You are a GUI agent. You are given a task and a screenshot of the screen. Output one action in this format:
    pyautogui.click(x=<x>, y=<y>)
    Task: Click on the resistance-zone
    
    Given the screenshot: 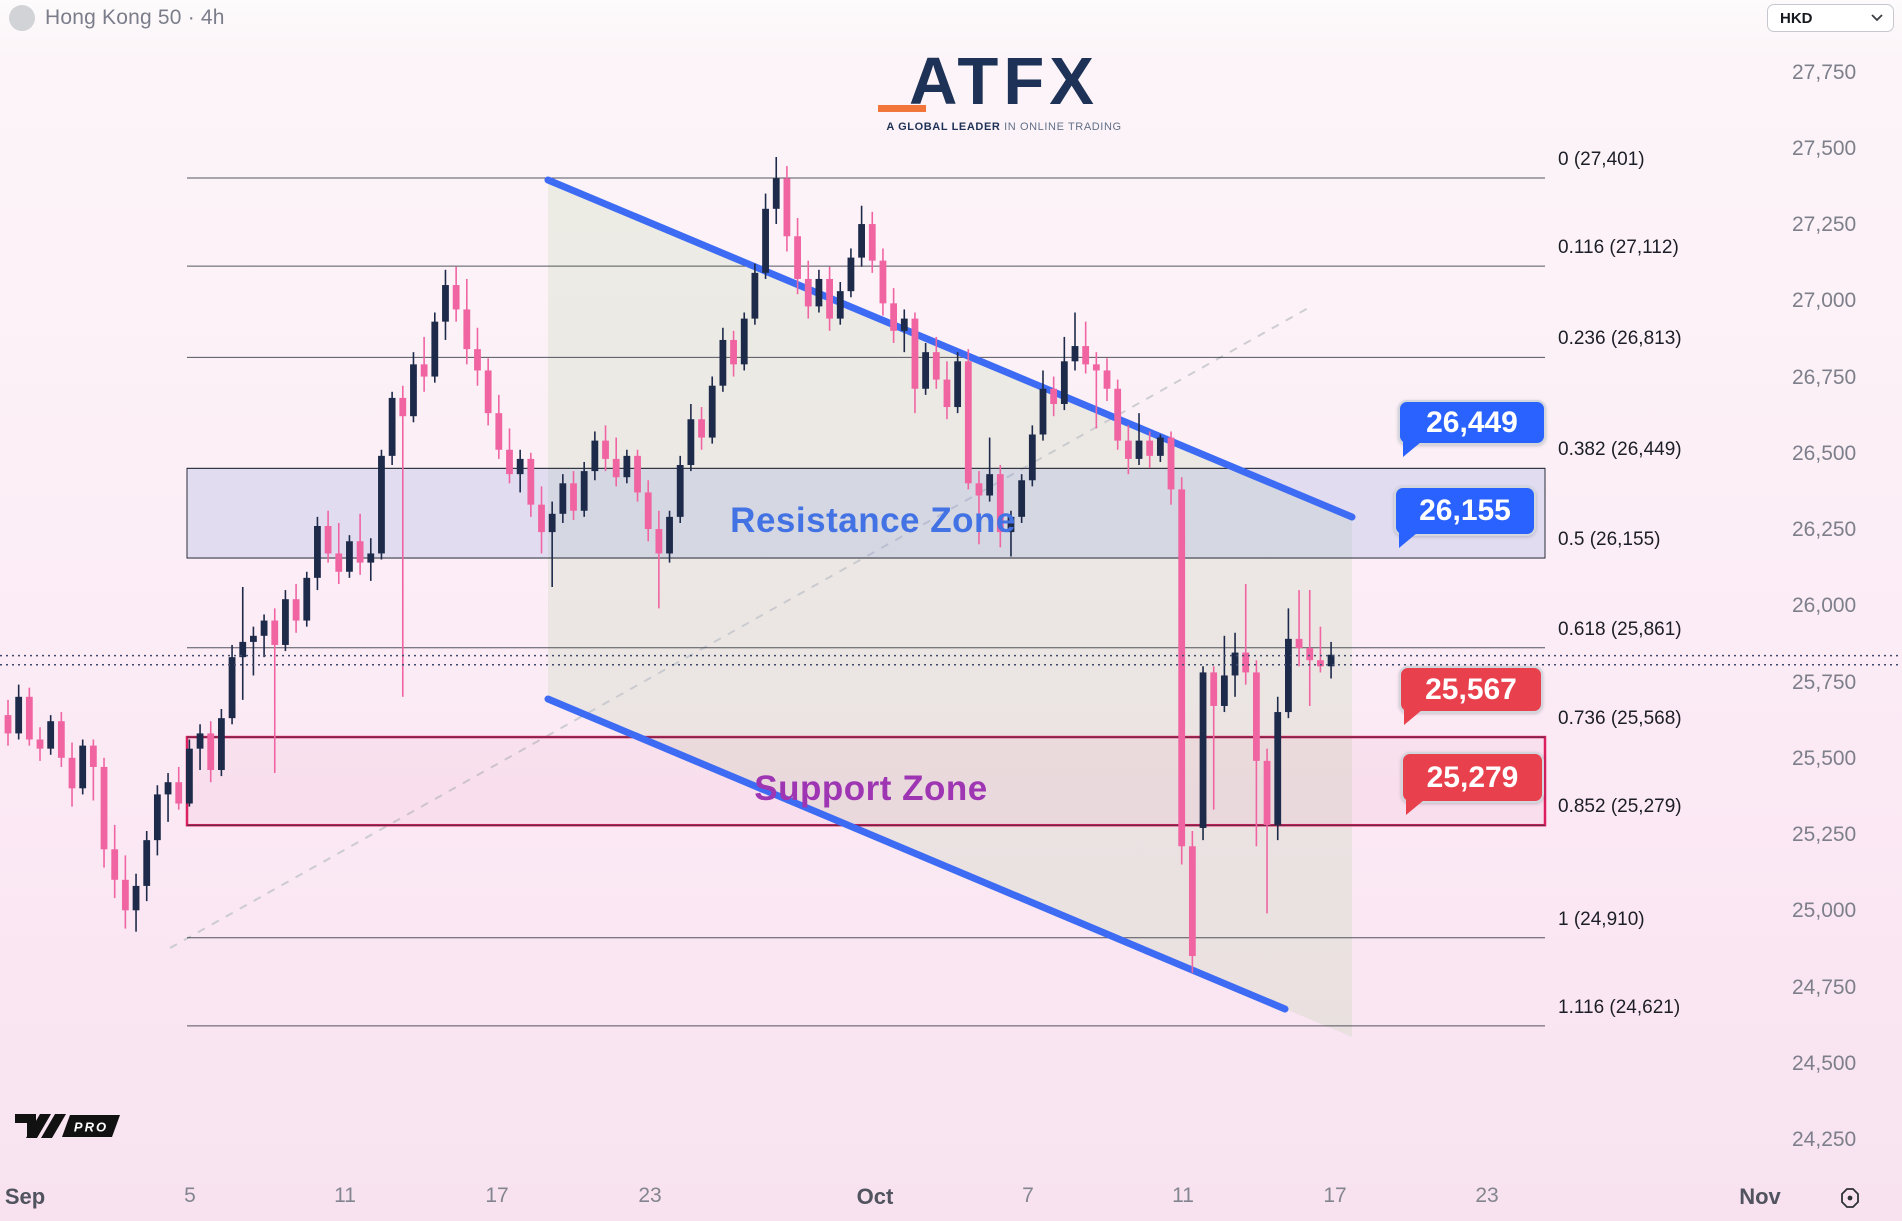 What is the action you would take?
    pyautogui.click(x=866, y=513)
    